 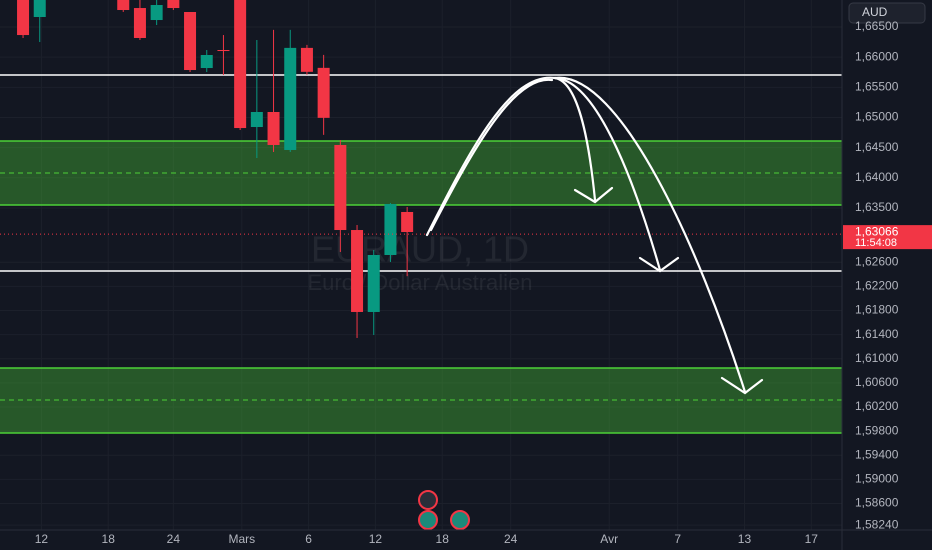 What do you see at coordinates (877, 382) in the screenshot?
I see `y-tick-label: 1,60600` at bounding box center [877, 382].